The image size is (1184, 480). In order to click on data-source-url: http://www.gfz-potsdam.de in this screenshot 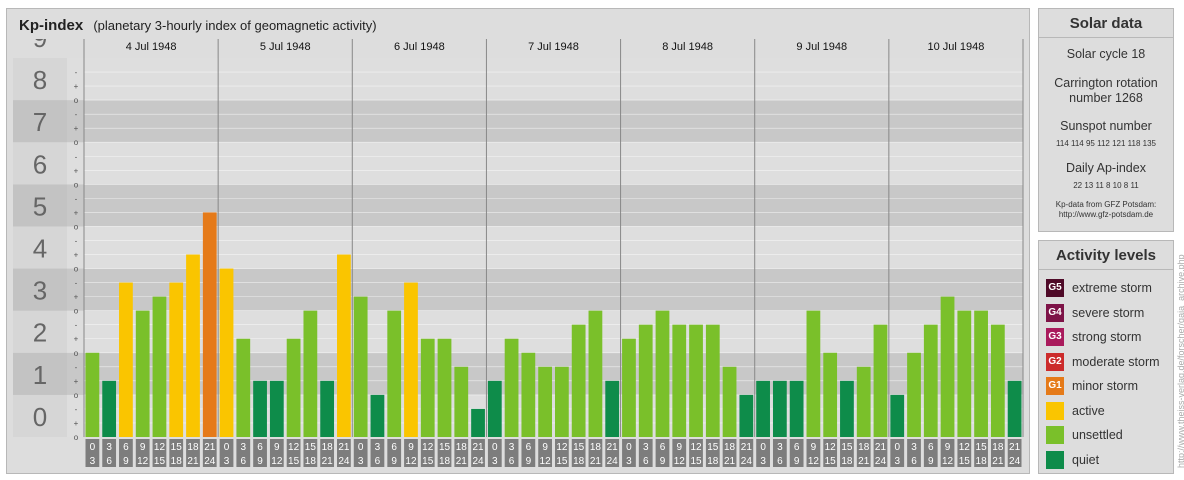, I will do `click(1106, 214)`.